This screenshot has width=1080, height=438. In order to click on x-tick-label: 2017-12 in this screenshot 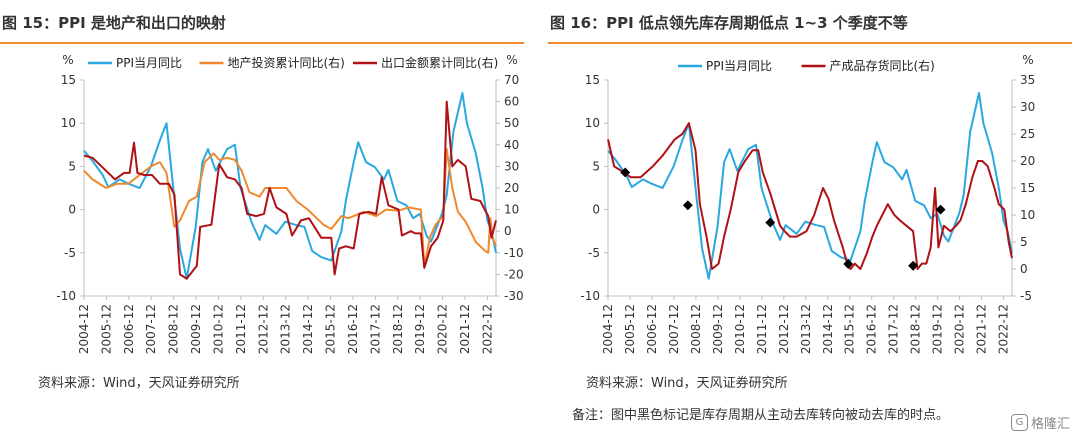, I will do `click(894, 329)`.